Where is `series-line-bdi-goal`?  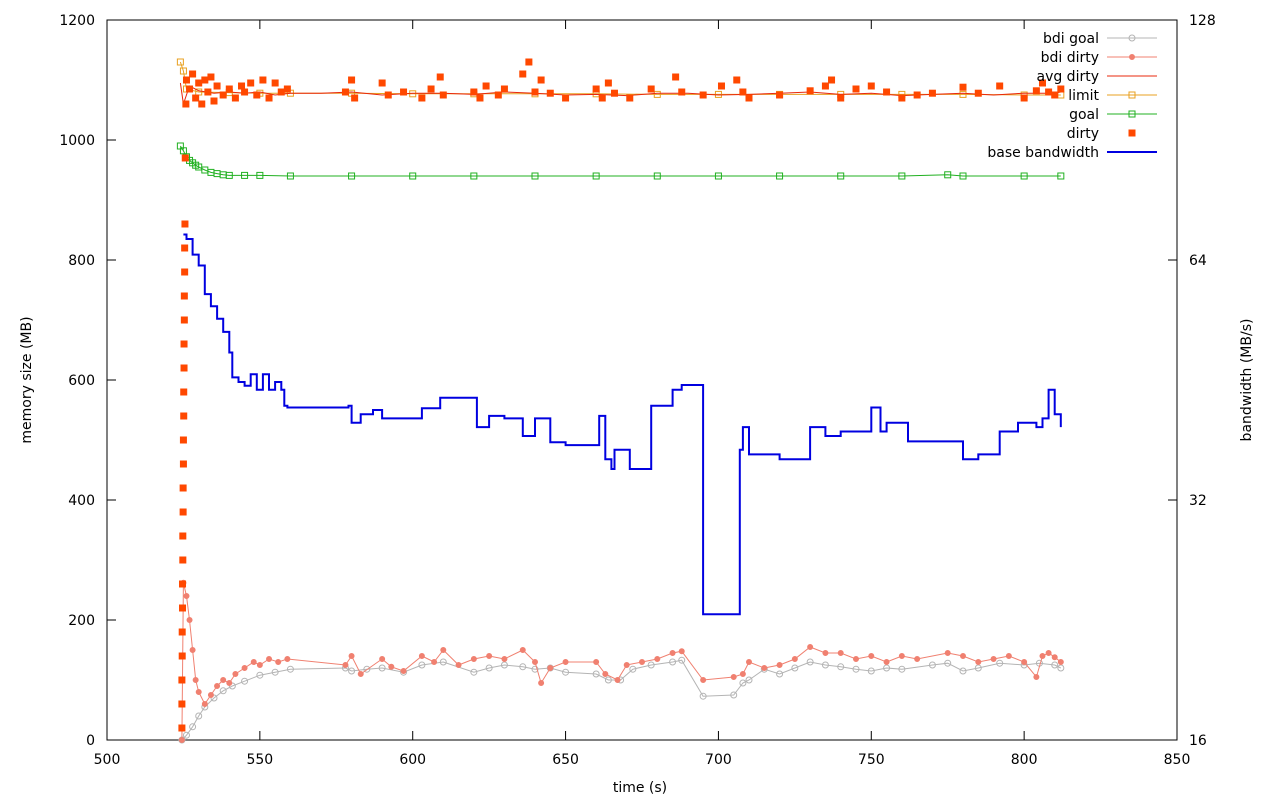 series-line-bdi-goal is located at coordinates (621, 700).